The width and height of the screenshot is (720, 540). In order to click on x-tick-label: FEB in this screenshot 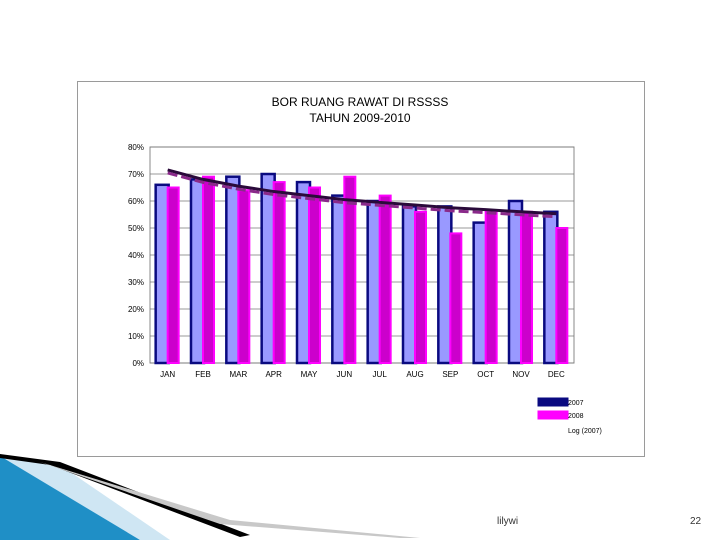, I will do `click(203, 374)`.